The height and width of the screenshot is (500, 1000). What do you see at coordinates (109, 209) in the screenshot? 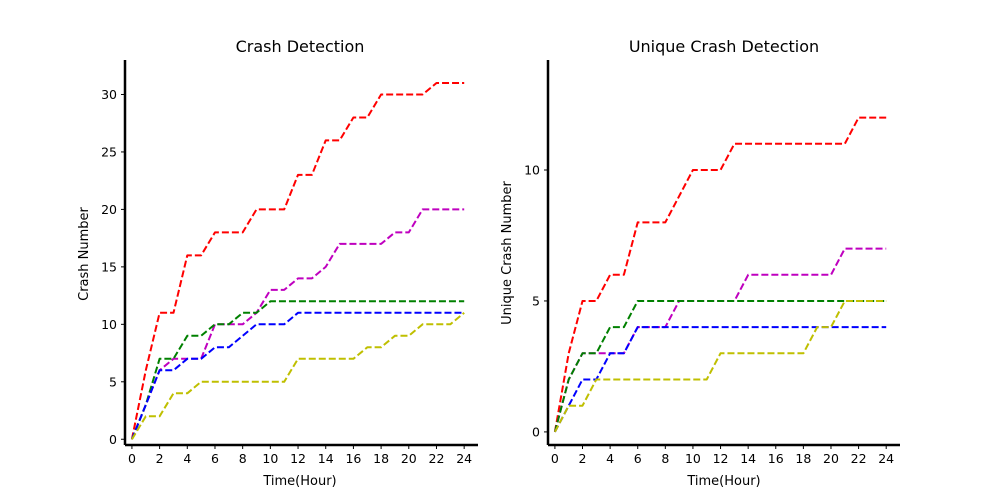
I see `y-tick-label: 20` at bounding box center [109, 209].